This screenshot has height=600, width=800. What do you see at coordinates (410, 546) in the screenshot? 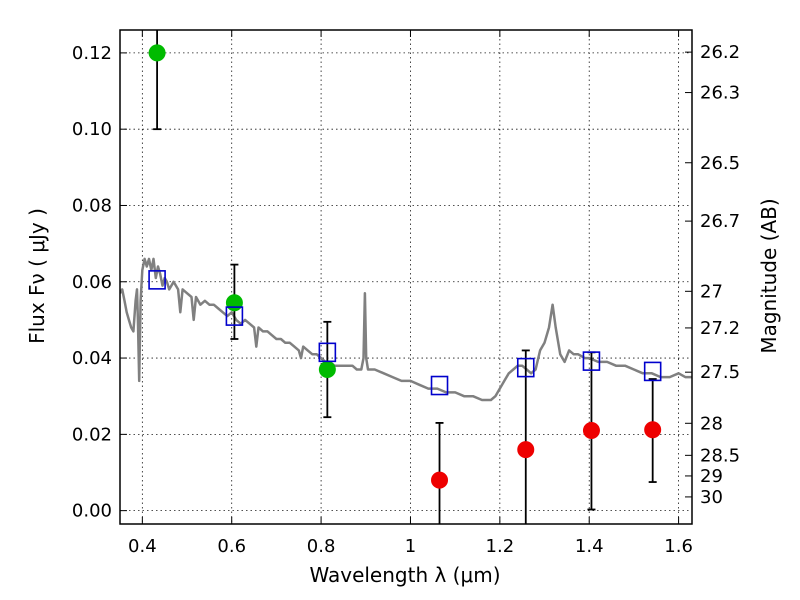
I see `x-tick-label: 1` at bounding box center [410, 546].